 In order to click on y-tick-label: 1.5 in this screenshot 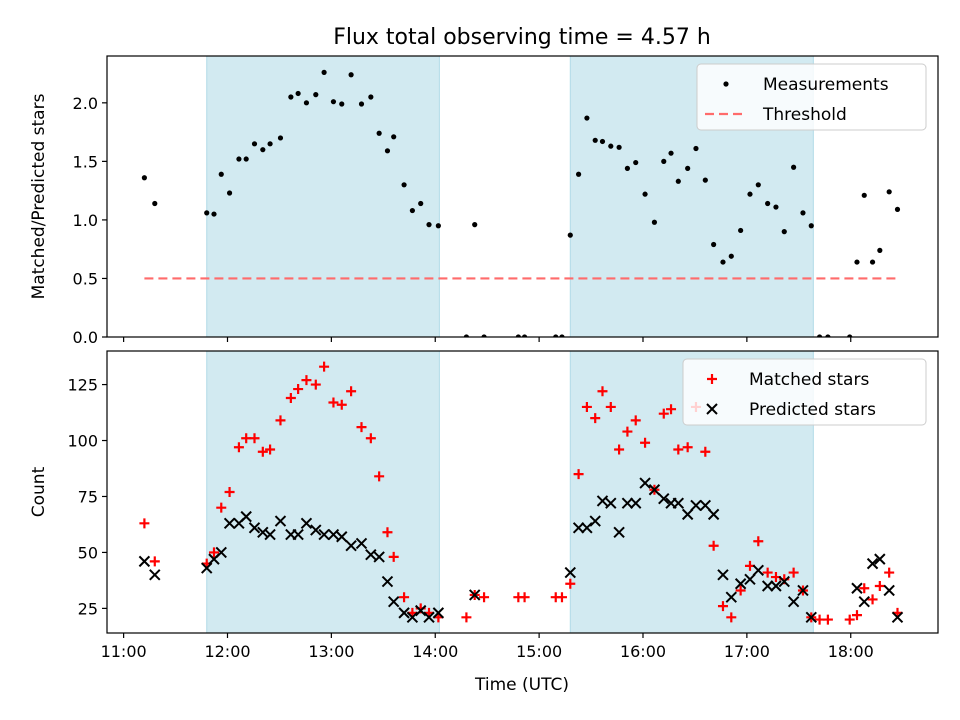, I will do `click(85, 161)`.